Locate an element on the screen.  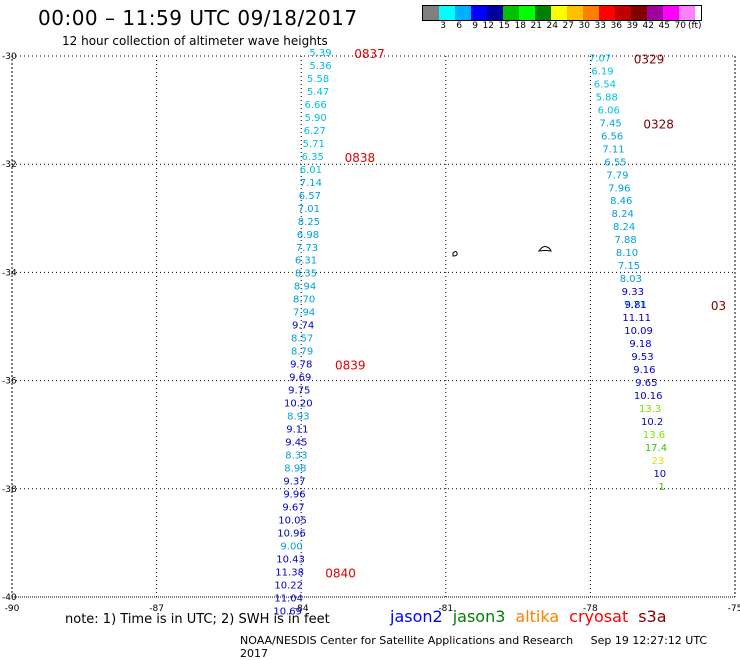
scale-label: 70 is located at coordinates (680, 26).